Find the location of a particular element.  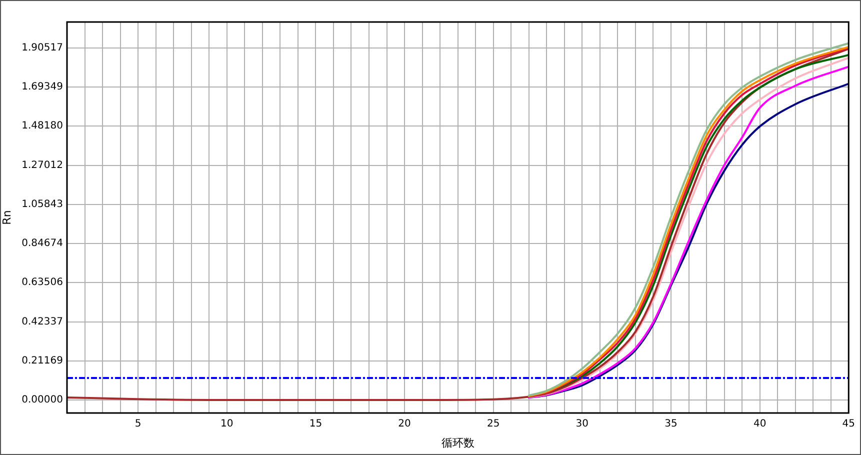

x-tick-label: 40 is located at coordinates (759, 424).